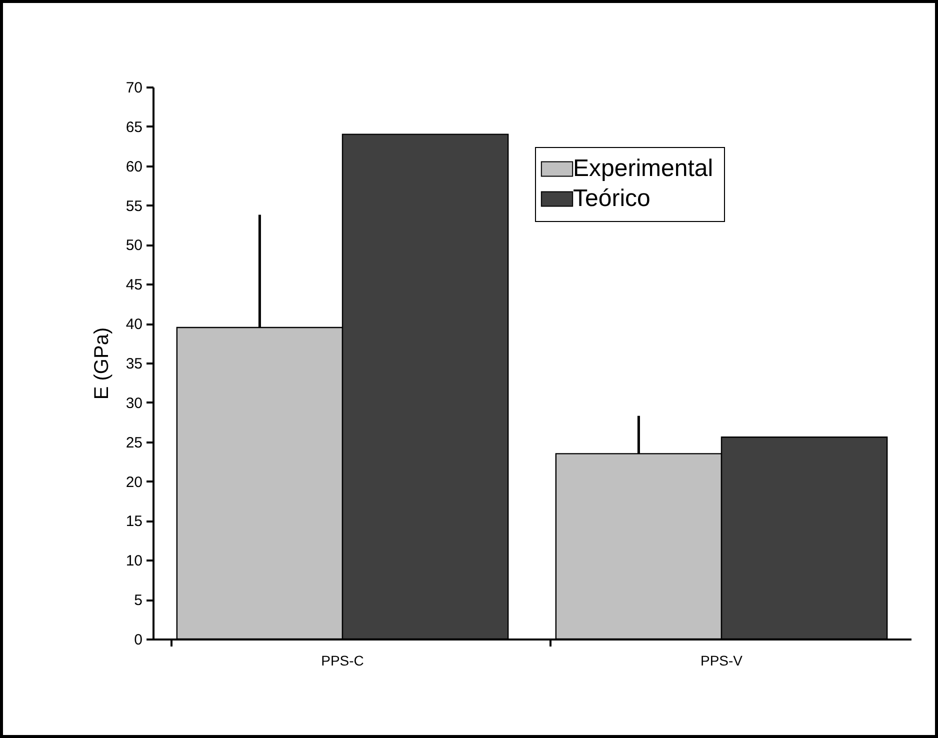  Describe the element at coordinates (101, 363) in the screenshot. I see `y-axis-title: E (GPa)` at that location.